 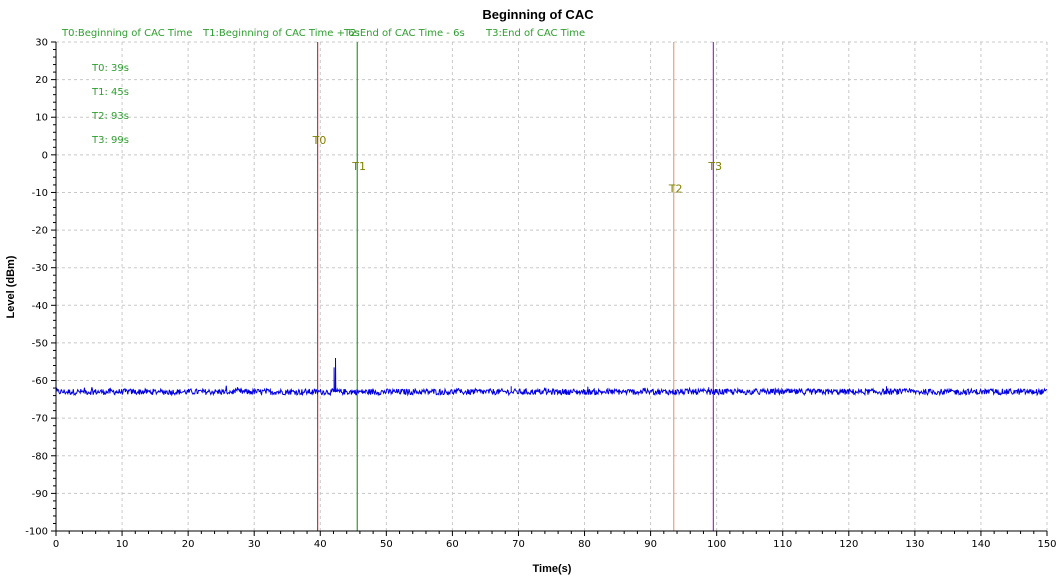 What do you see at coordinates (386, 544) in the screenshot?
I see `x-tick-label: 50` at bounding box center [386, 544].